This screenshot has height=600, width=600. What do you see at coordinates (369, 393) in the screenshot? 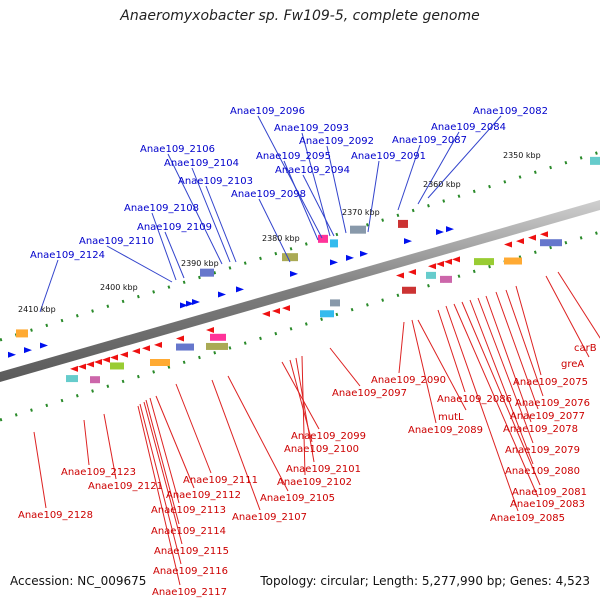
I see `gene-label-reverse: Anae109_2097` at bounding box center [369, 393].